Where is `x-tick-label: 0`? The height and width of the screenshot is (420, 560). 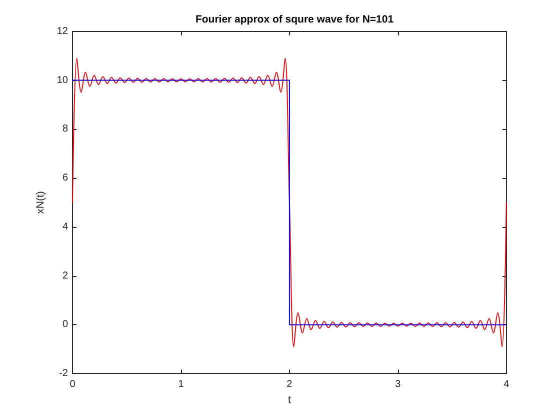
x-tick-label: 0 is located at coordinates (73, 384).